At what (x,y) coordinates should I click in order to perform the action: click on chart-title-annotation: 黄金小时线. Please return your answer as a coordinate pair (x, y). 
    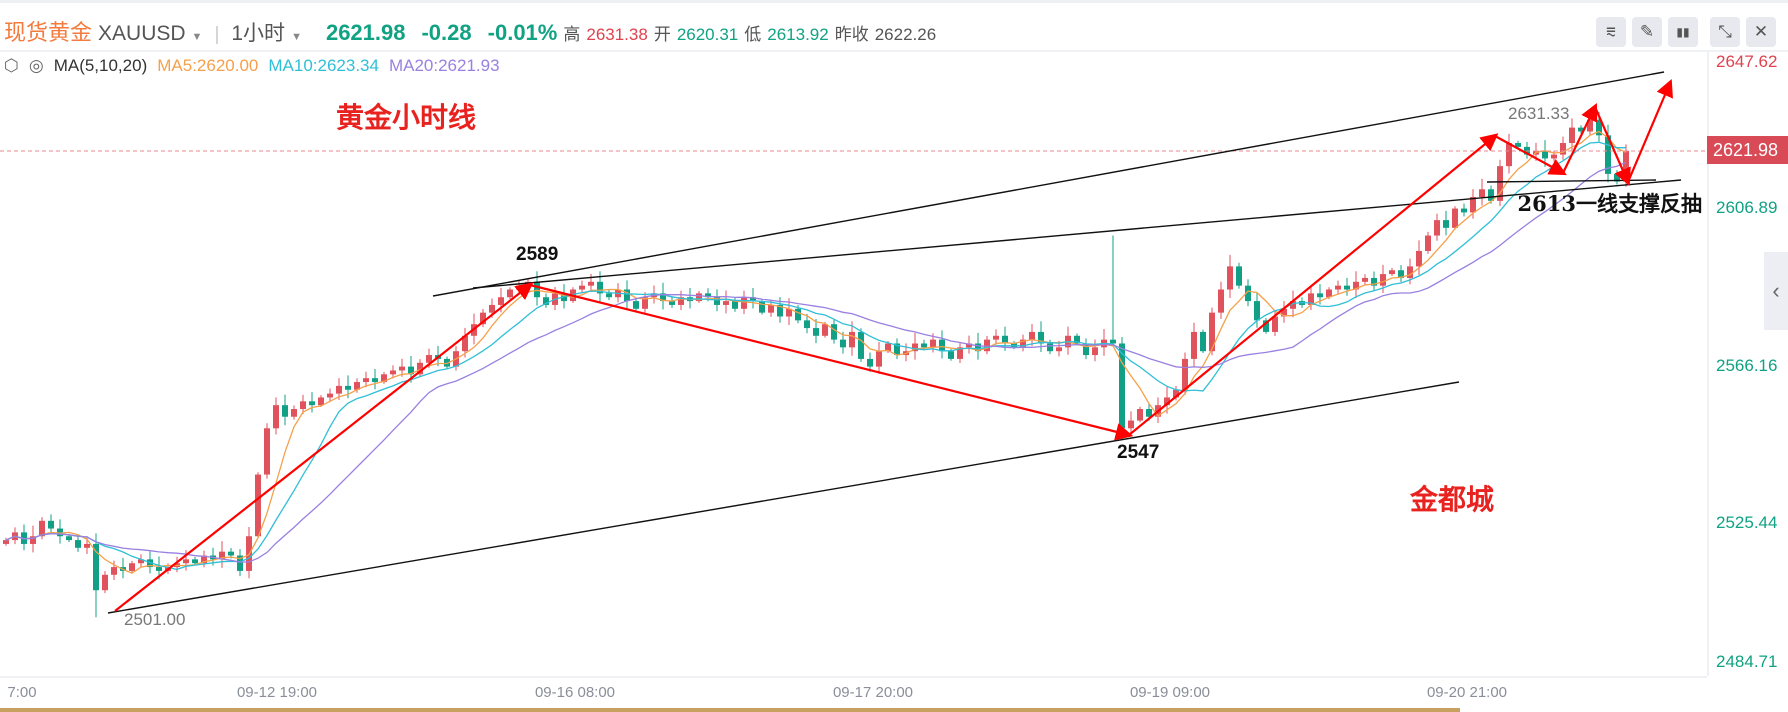
    Looking at the image, I should click on (406, 117).